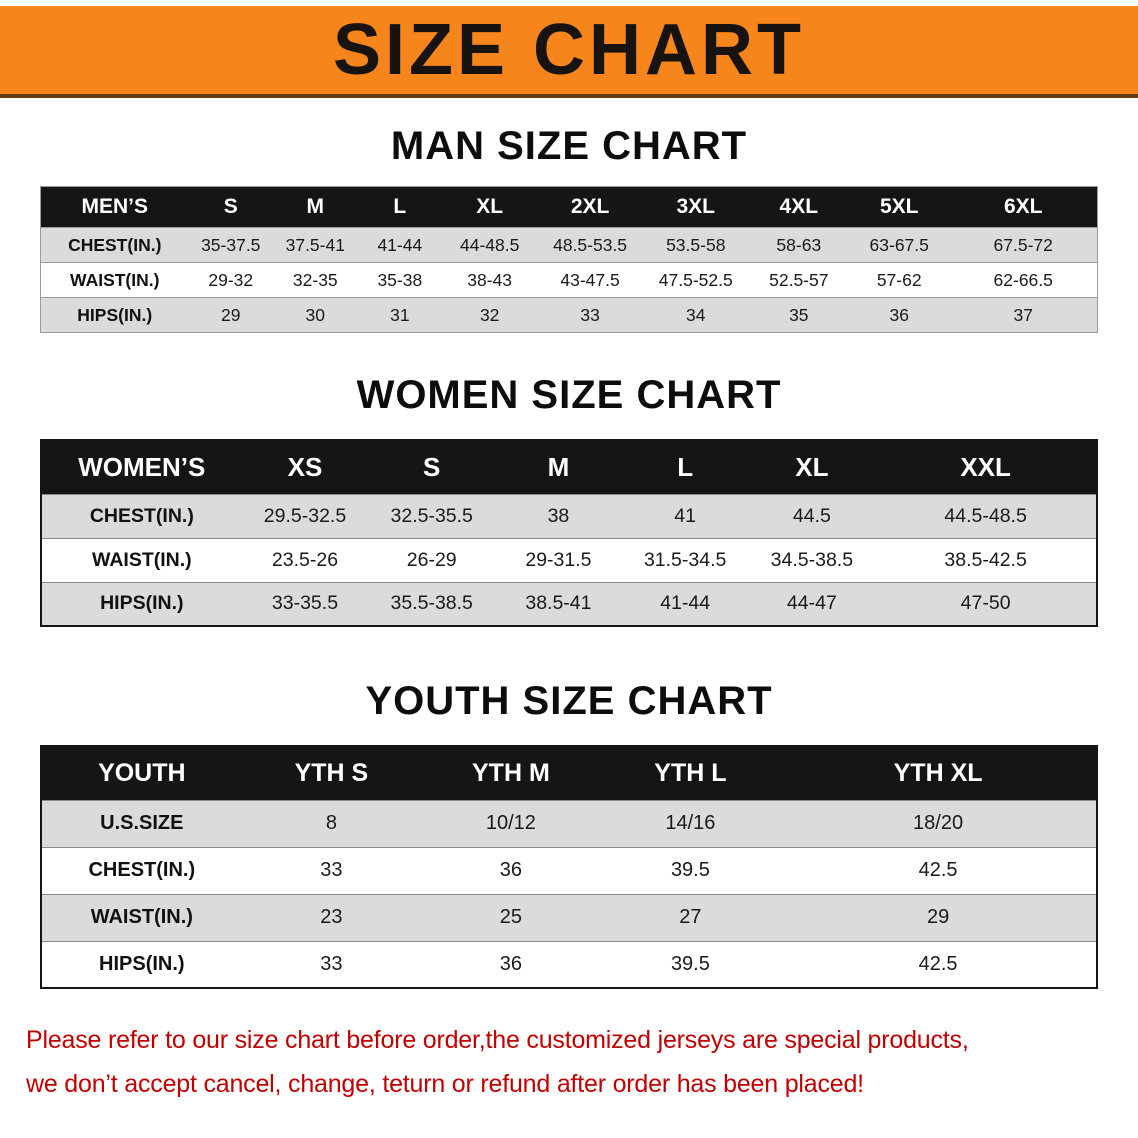 Image resolution: width=1138 pixels, height=1138 pixels. Describe the element at coordinates (899, 207) in the screenshot. I see `size-header-cell: 5XL` at that location.